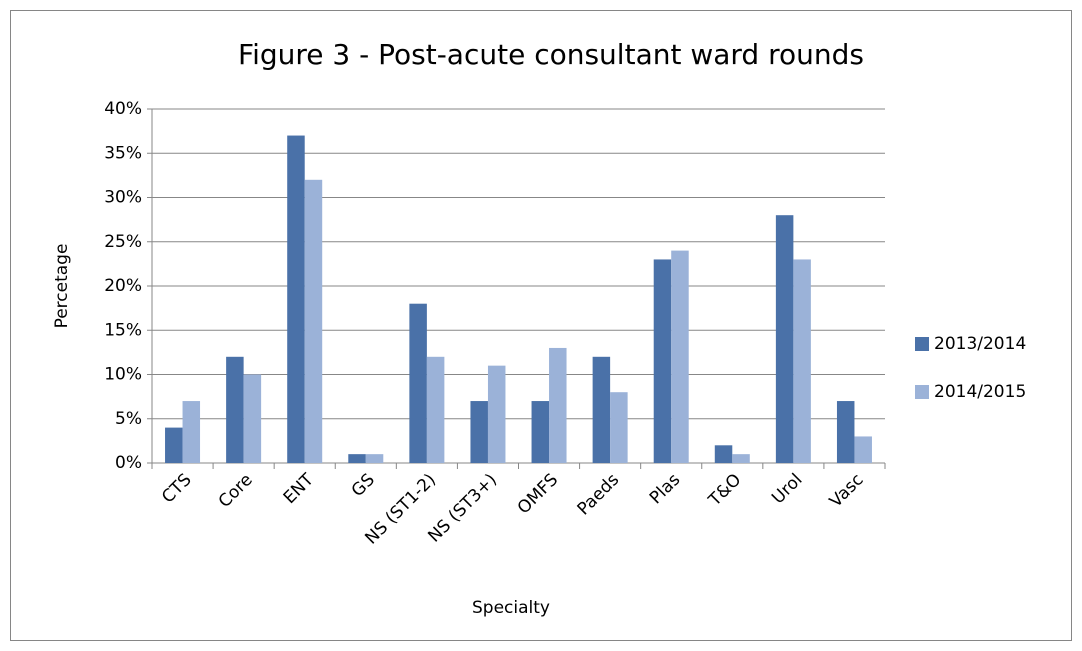 The width and height of the screenshot is (1082, 651). What do you see at coordinates (123, 198) in the screenshot?
I see `y-tick-label: 30%` at bounding box center [123, 198].